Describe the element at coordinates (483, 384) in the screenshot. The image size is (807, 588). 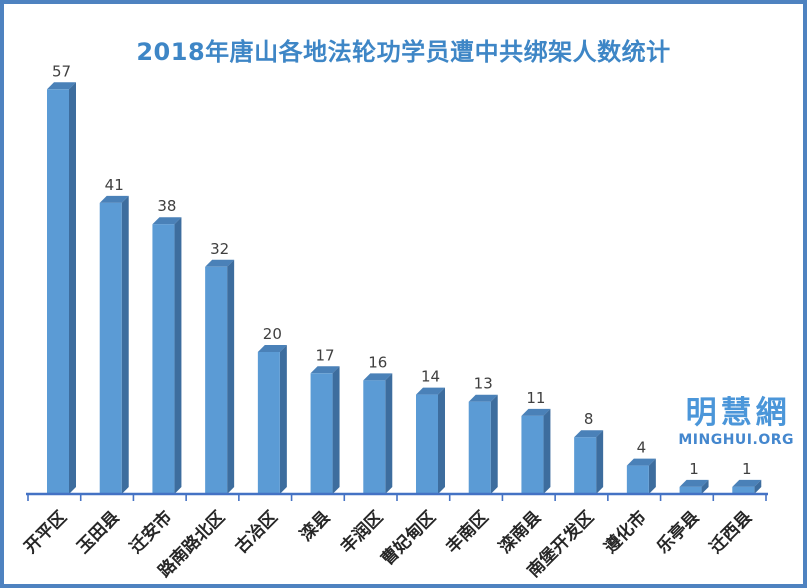
I see `bar-value-label: 13` at that location.